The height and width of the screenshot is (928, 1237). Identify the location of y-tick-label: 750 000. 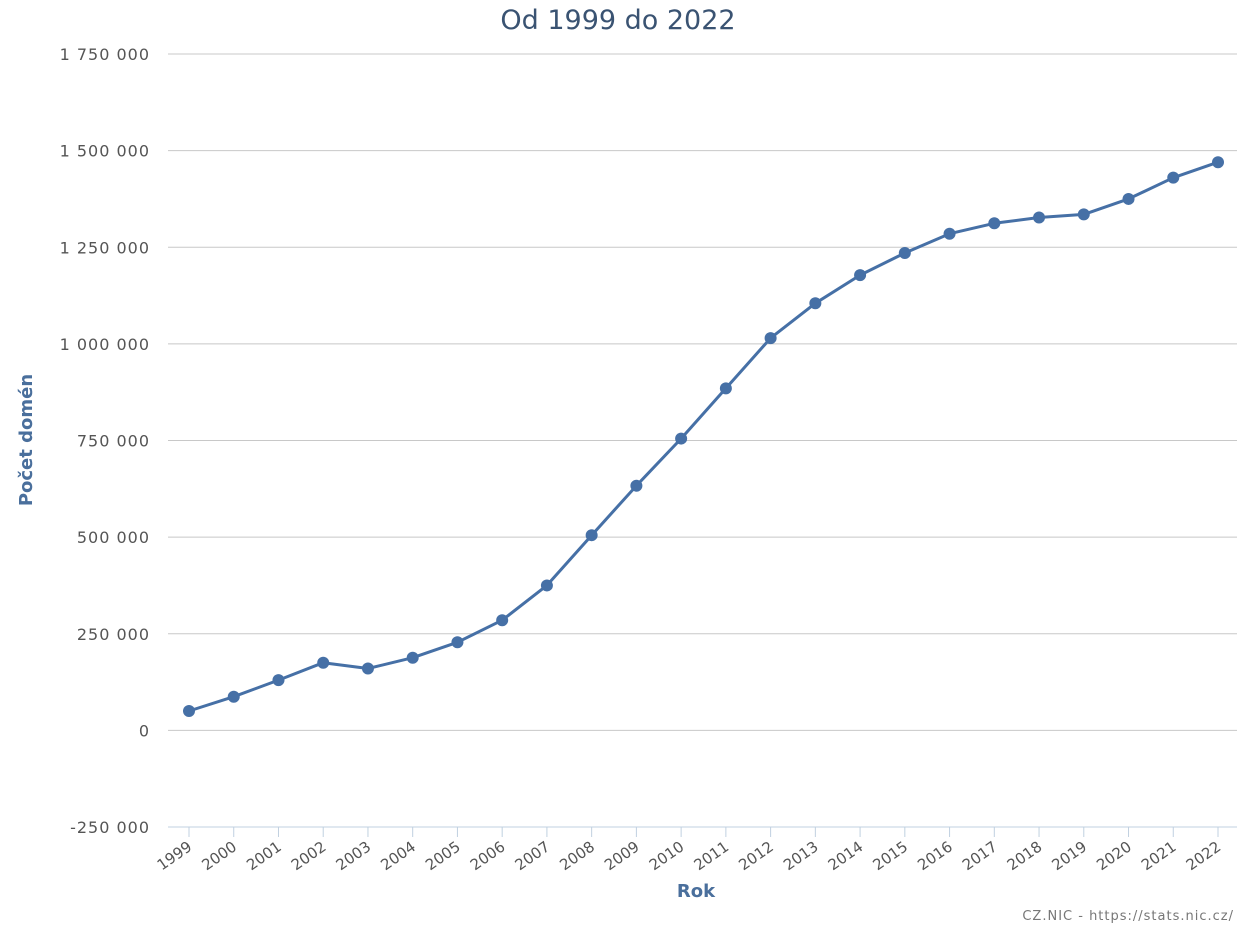
(113, 441).